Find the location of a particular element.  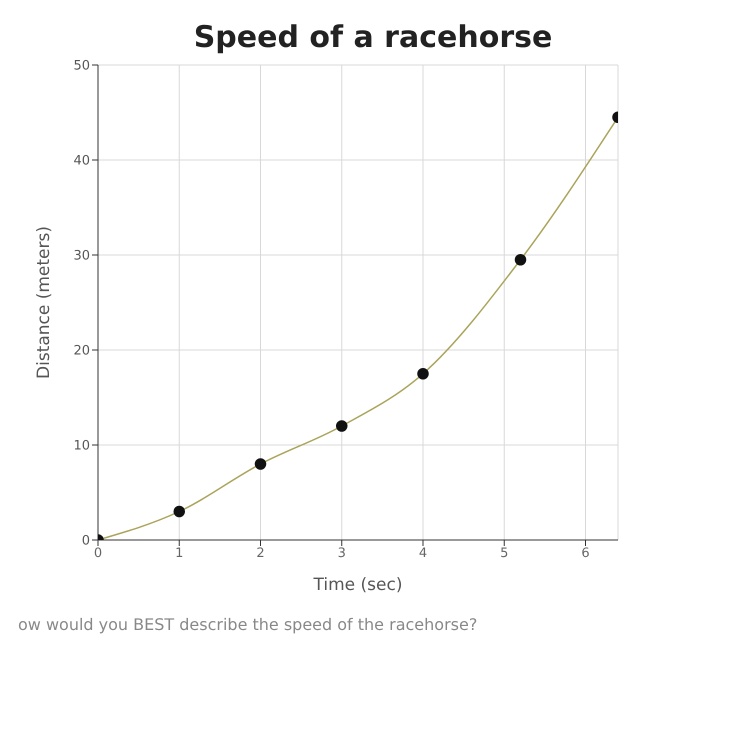

x-tick-label: 1 is located at coordinates (179, 554).